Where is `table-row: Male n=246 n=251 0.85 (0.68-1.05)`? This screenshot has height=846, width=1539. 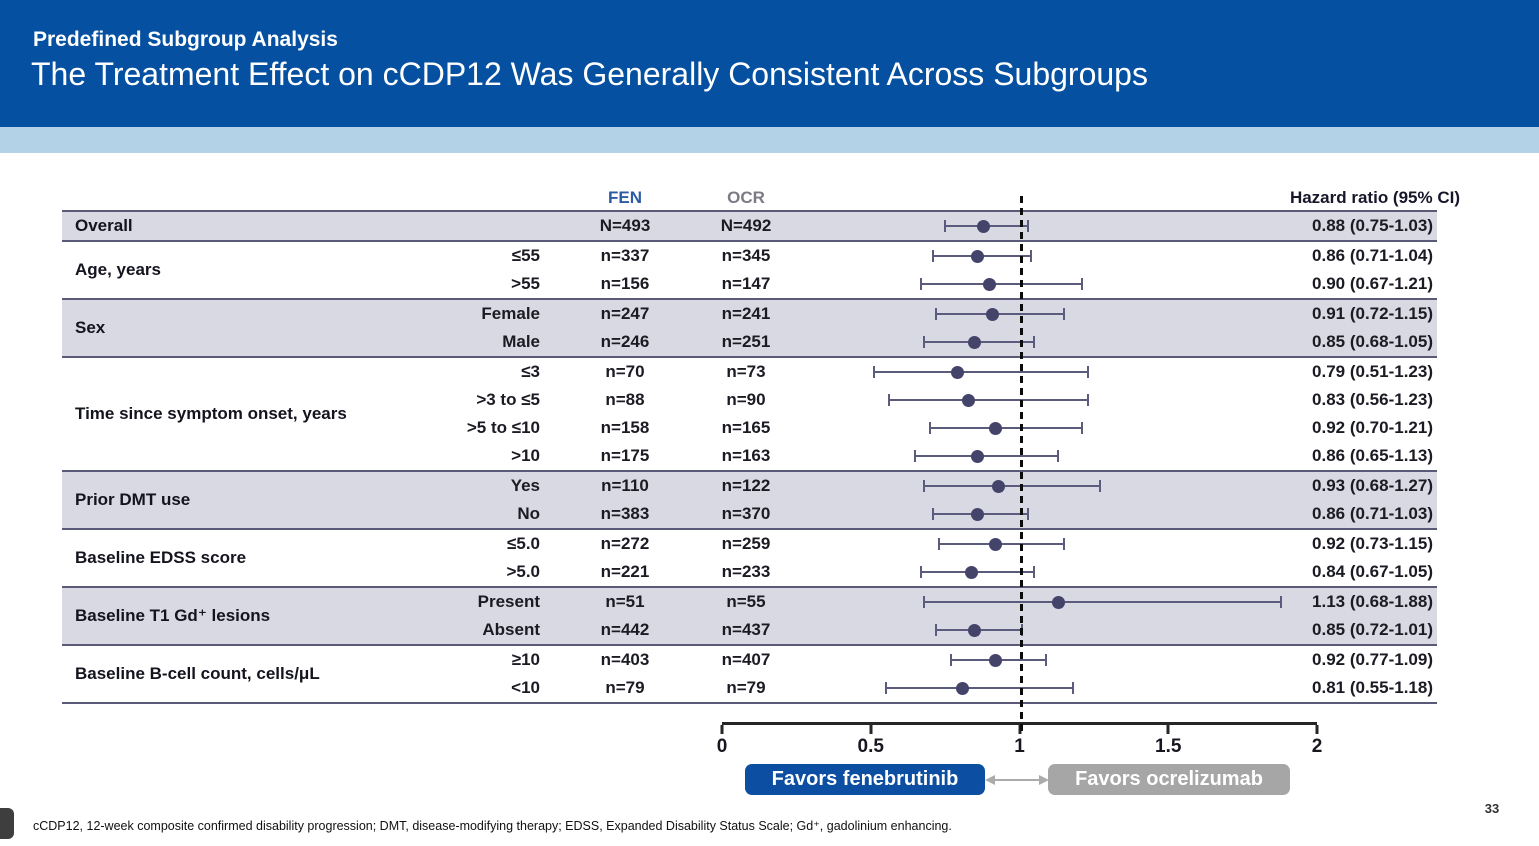 table-row: Male n=246 n=251 0.85 (0.68-1.05) is located at coordinates (749, 342).